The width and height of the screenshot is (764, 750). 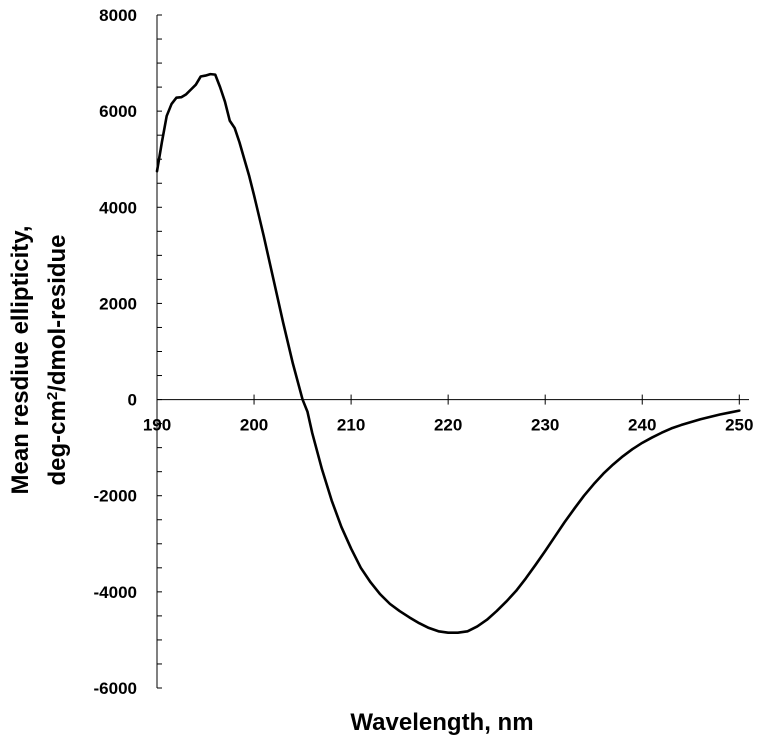 I want to click on x-tick-label: 230, so click(x=545, y=425).